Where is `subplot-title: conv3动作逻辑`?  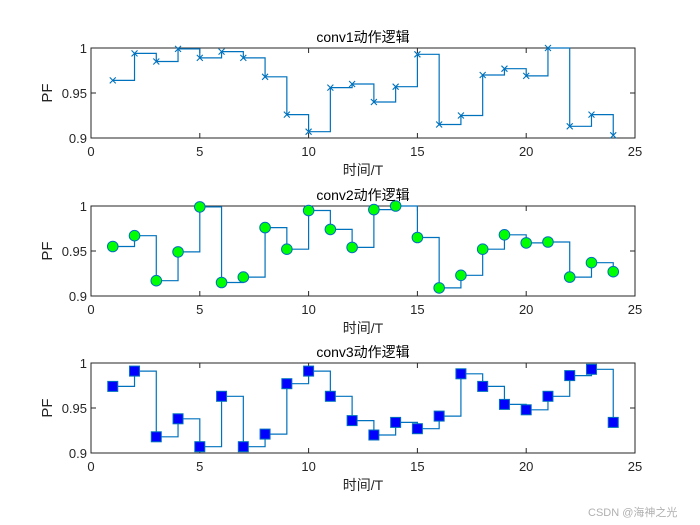 subplot-title: conv3动作逻辑 is located at coordinates (362, 352).